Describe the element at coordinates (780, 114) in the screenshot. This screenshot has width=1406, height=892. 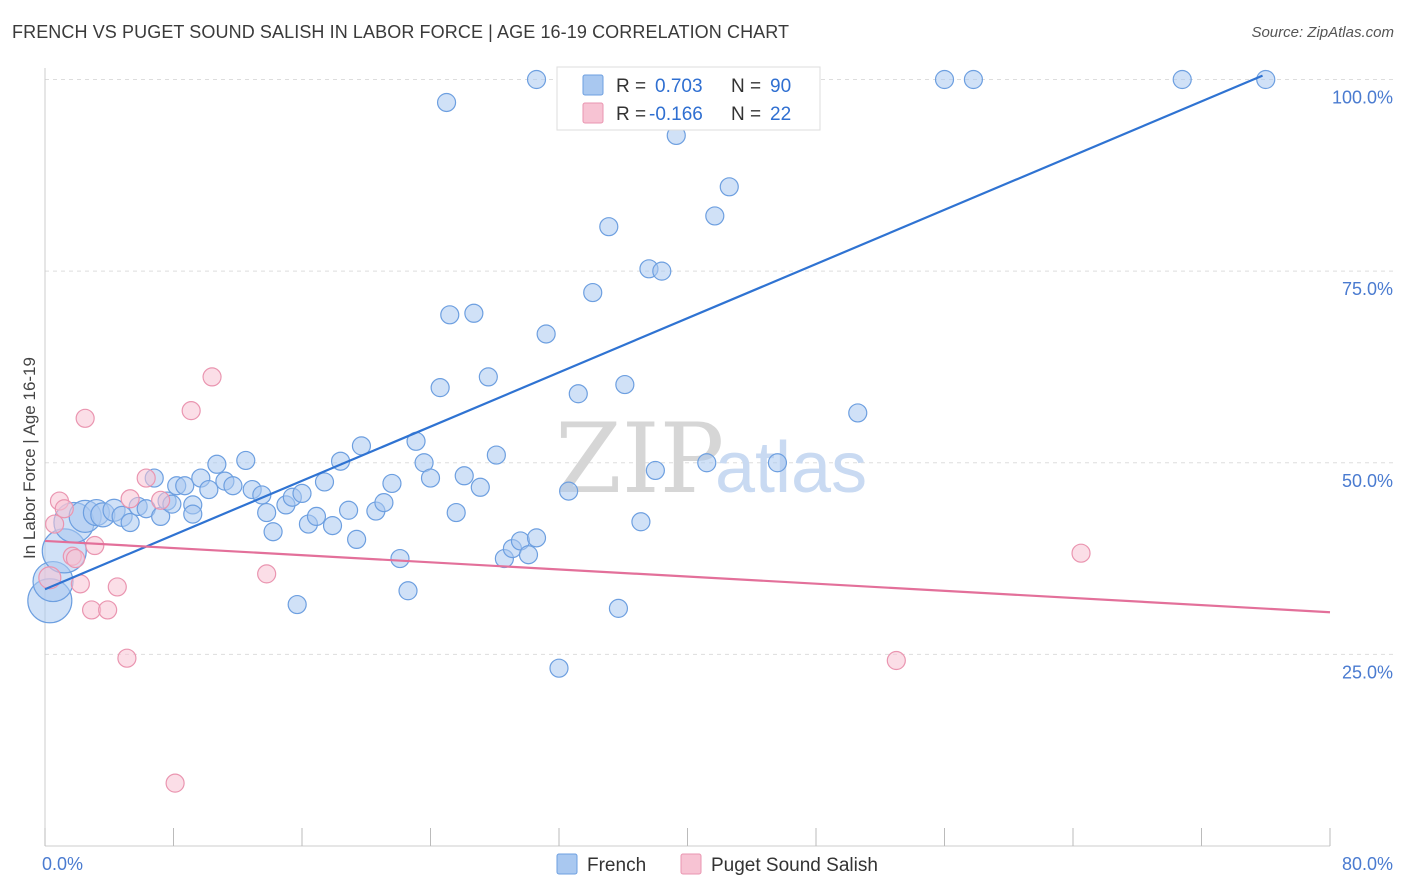
I see `legend-n-value-salish: 22` at that location.